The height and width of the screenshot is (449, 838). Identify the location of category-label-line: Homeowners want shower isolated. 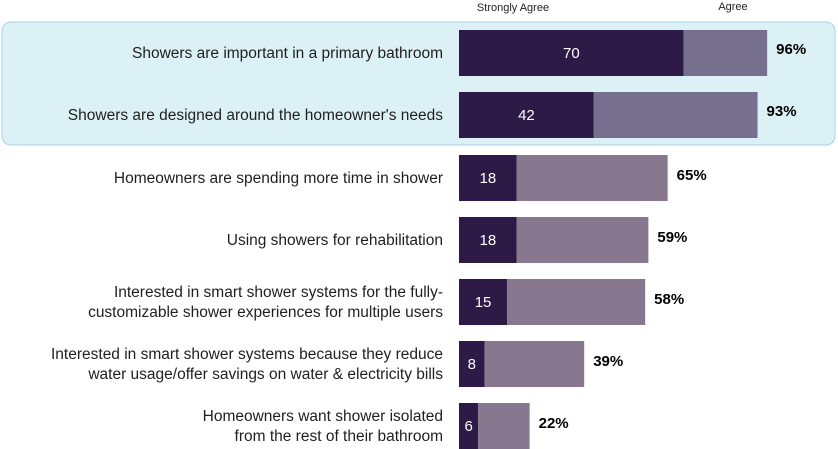
(323, 416).